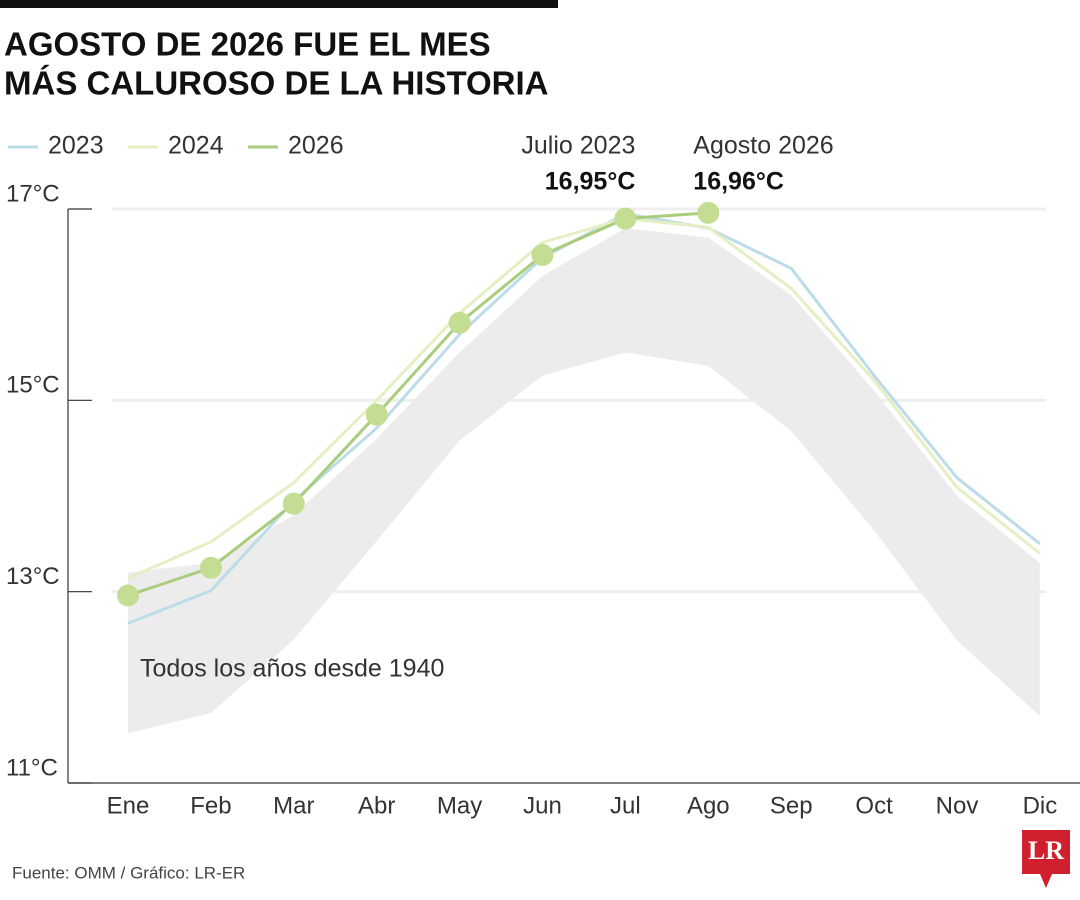 The height and width of the screenshot is (900, 1080). I want to click on source: Fuente: OMM / Gráfico: LR-ER, so click(128, 872).